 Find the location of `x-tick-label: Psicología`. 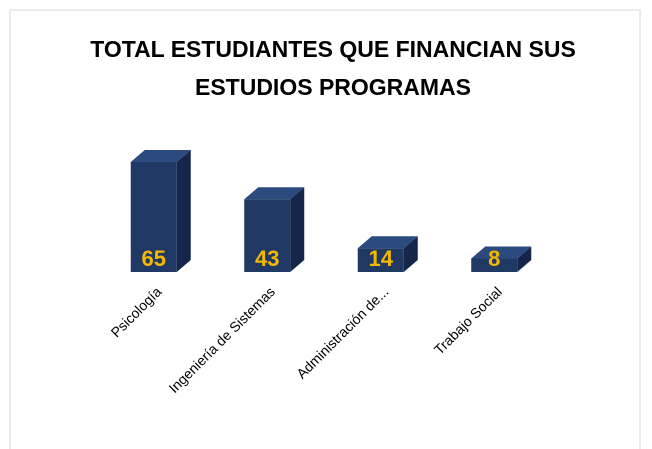

x-tick-label: Psicología is located at coordinates (136, 311).